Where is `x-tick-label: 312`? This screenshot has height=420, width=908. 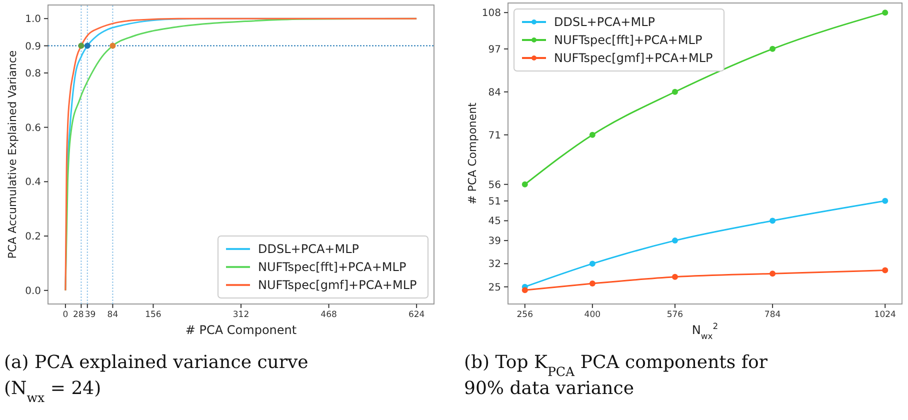 x-tick-label: 312 is located at coordinates (241, 315).